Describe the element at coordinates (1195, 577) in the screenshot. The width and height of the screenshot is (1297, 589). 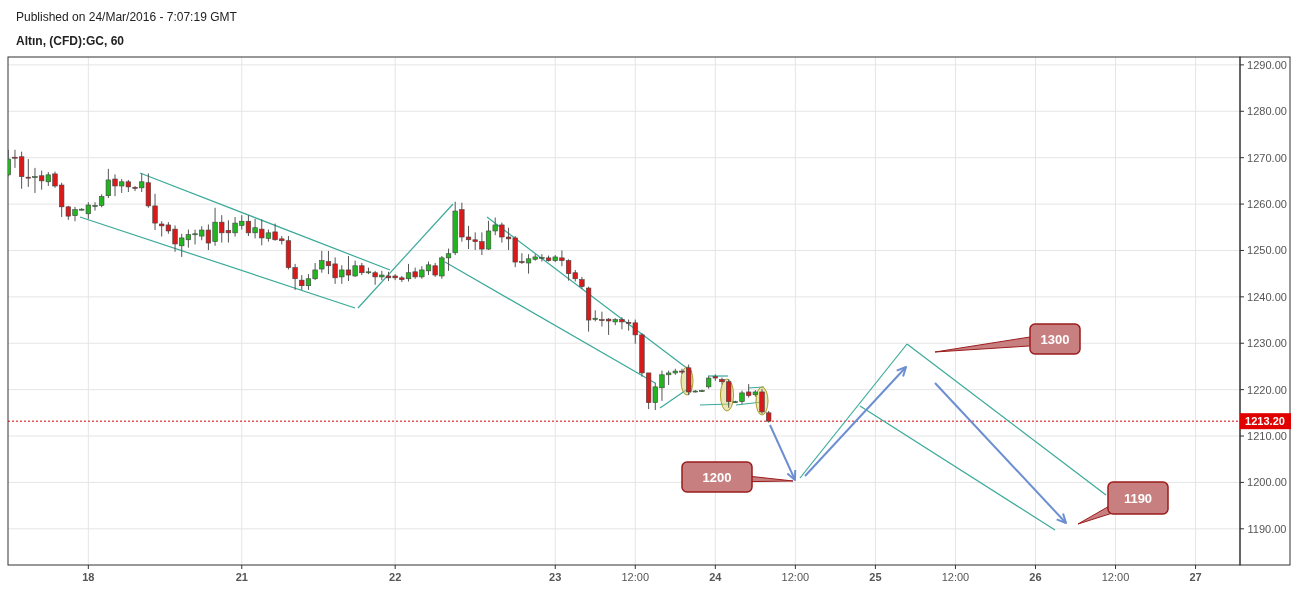
I see `x-tick-label: 27` at that location.